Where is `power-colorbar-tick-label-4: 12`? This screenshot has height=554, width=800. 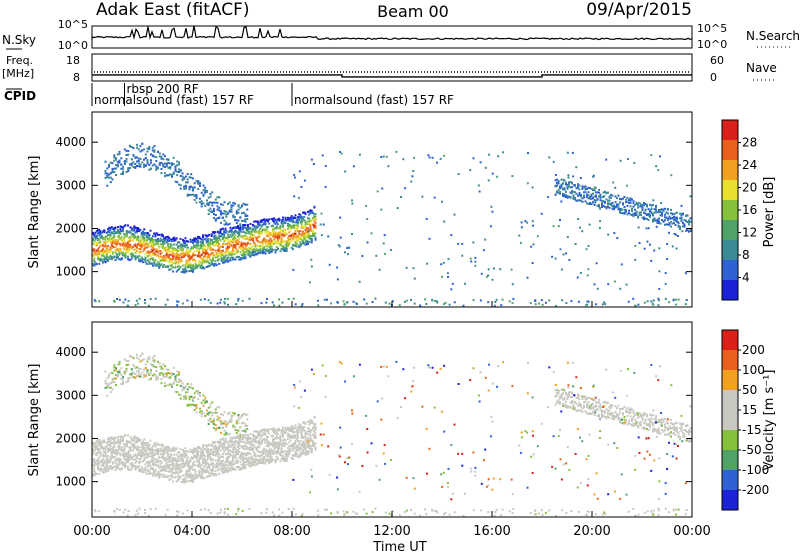
power-colorbar-tick-label-4: 12 is located at coordinates (749, 233).